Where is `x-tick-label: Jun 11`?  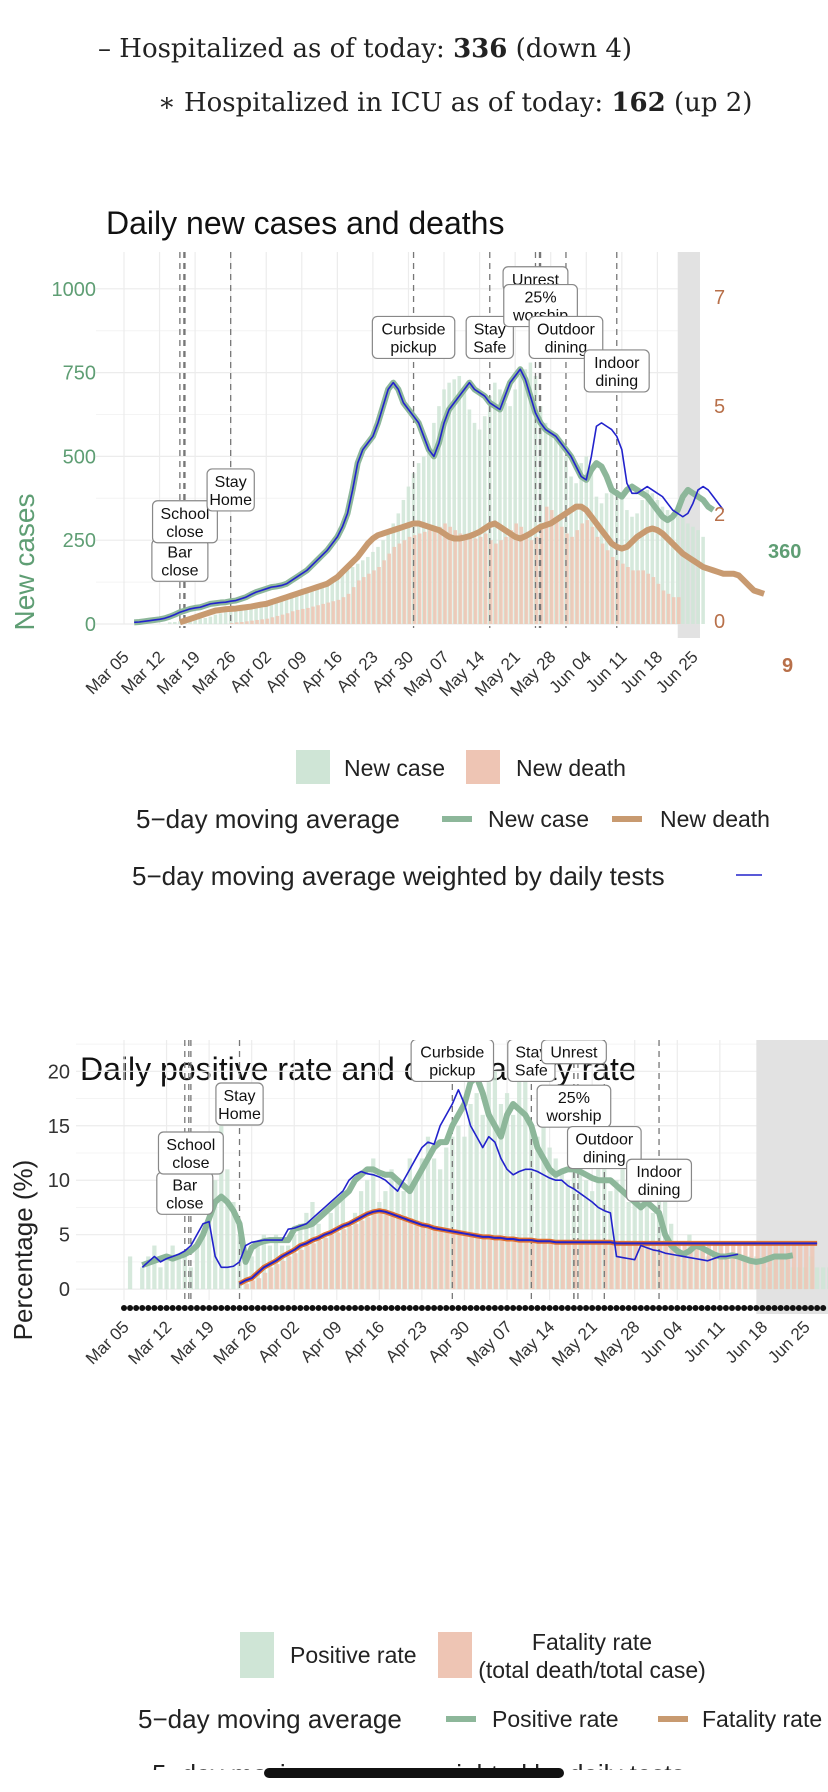
x-tick-label: Jun 11 is located at coordinates (704, 1341).